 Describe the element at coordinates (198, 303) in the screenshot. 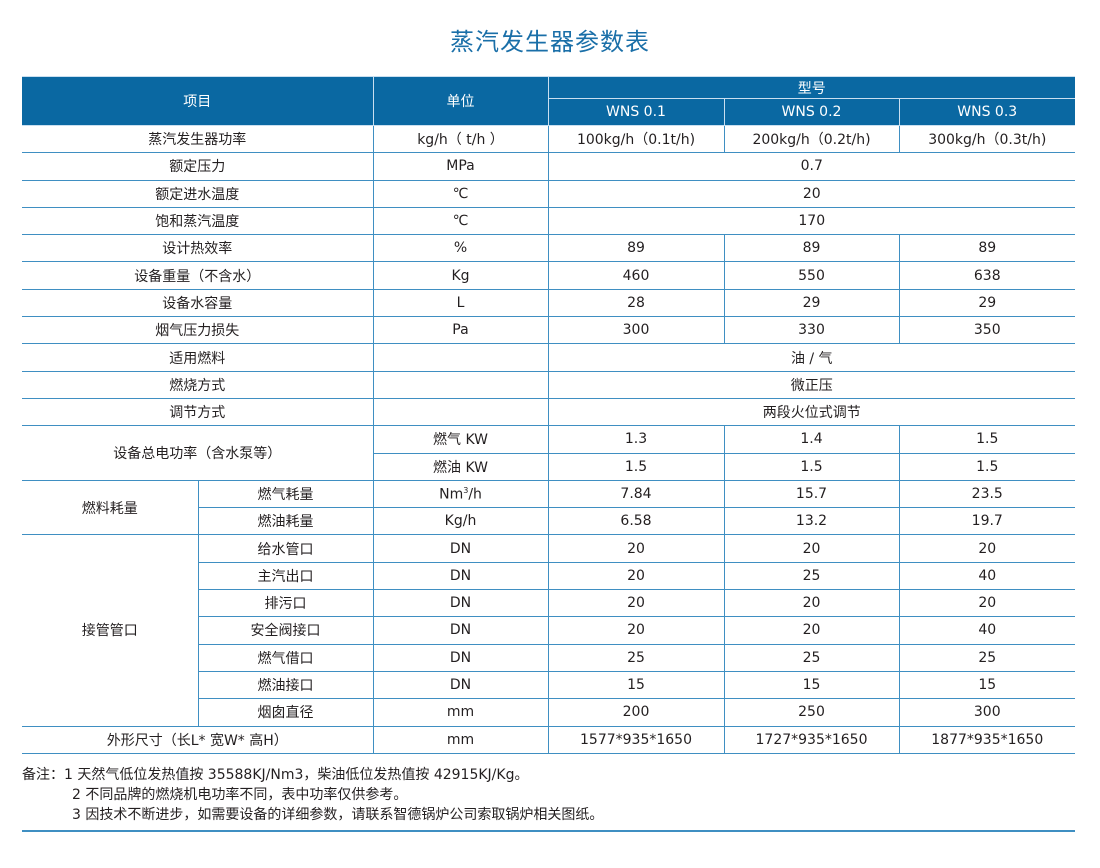

I see `row-label: 设备水容量` at that location.